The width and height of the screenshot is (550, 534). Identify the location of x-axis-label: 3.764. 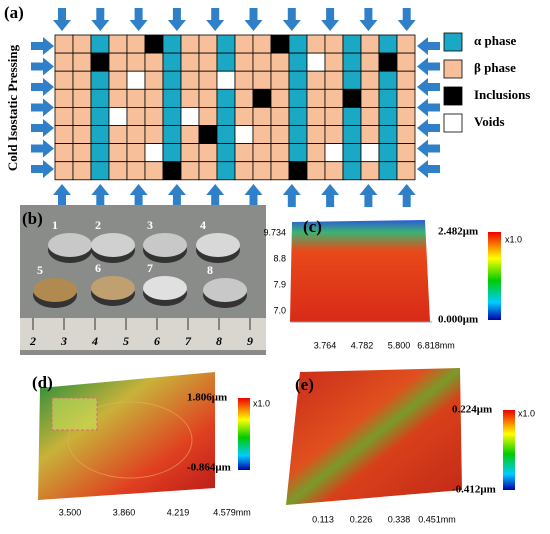
(325, 345).